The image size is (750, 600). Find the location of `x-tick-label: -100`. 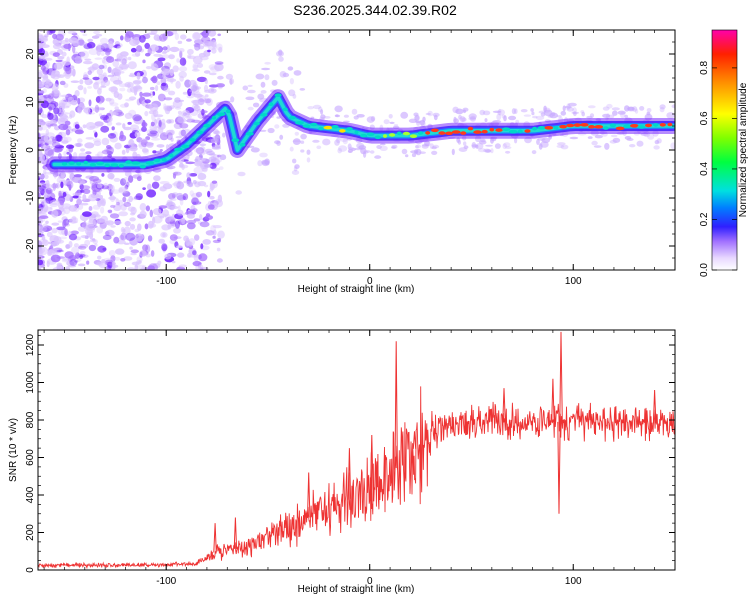

x-tick-label: -100 is located at coordinates (166, 581).